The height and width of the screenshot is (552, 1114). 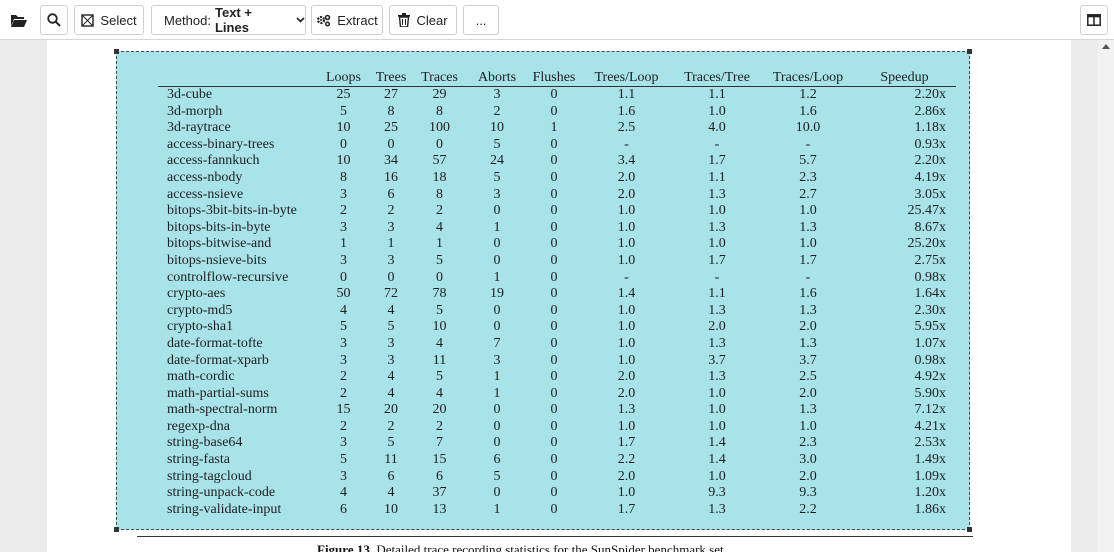 What do you see at coordinates (343, 78) in the screenshot?
I see `column-header: Loops` at bounding box center [343, 78].